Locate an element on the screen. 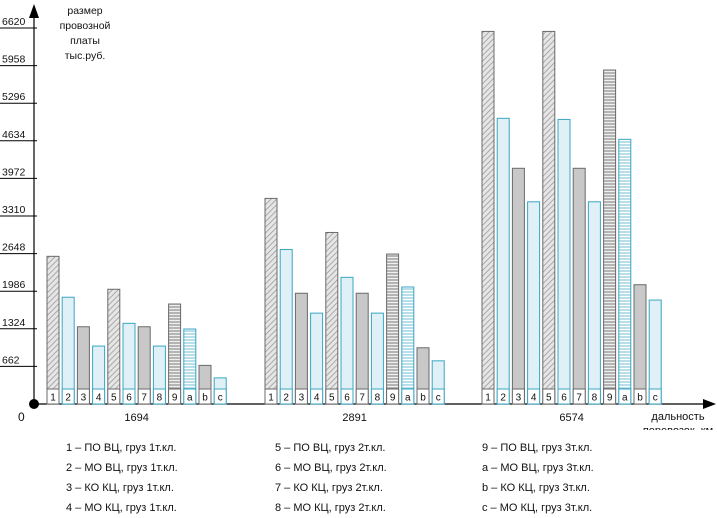  bar-code-label-2891-5: 5 is located at coordinates (332, 398).